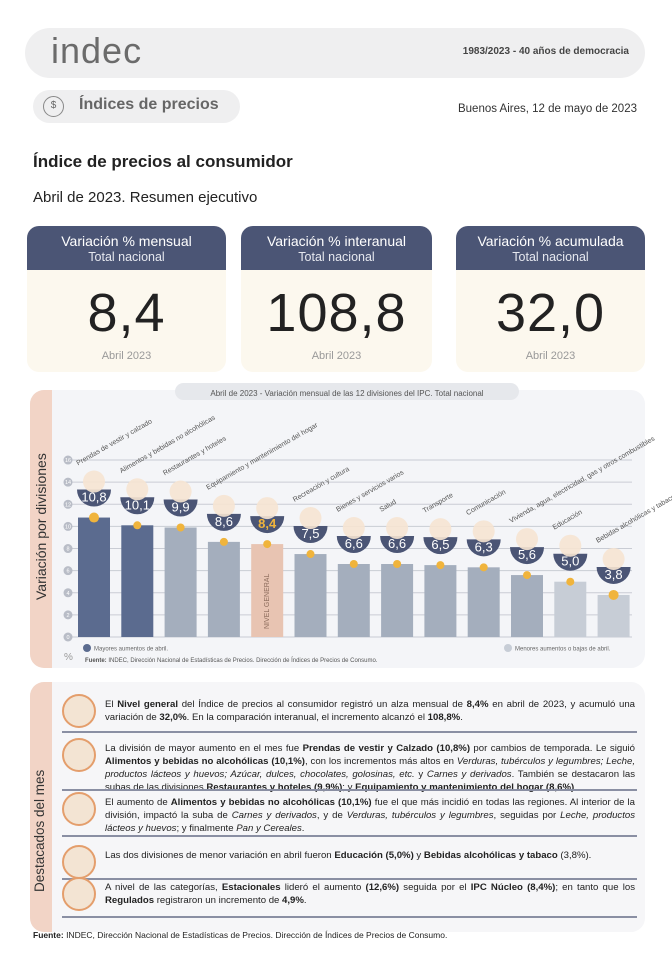 The width and height of the screenshot is (672, 976). I want to click on category-label: Recreación y cultura, so click(321, 485).